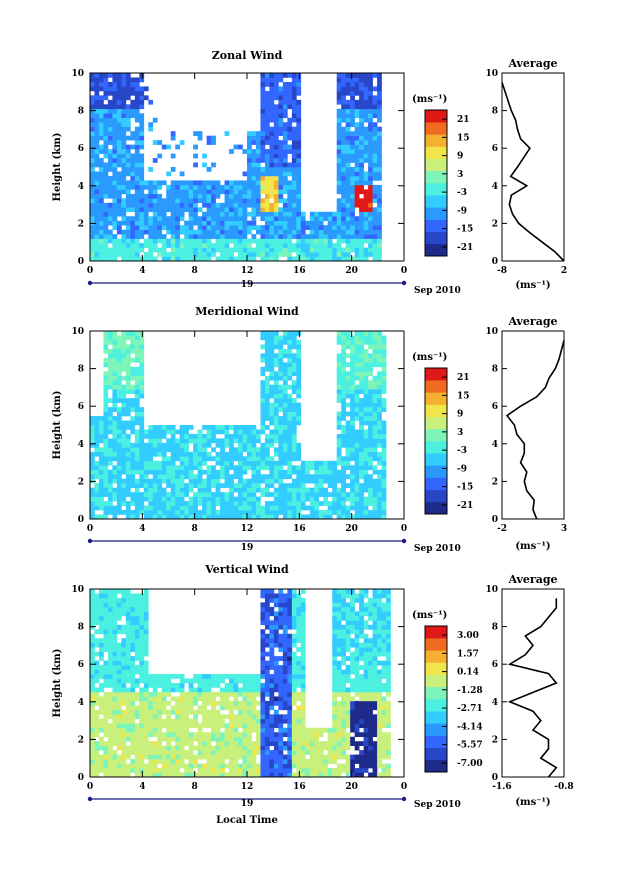  Describe the element at coordinates (436, 201) in the screenshot. I see `colorbar-swatch` at that location.